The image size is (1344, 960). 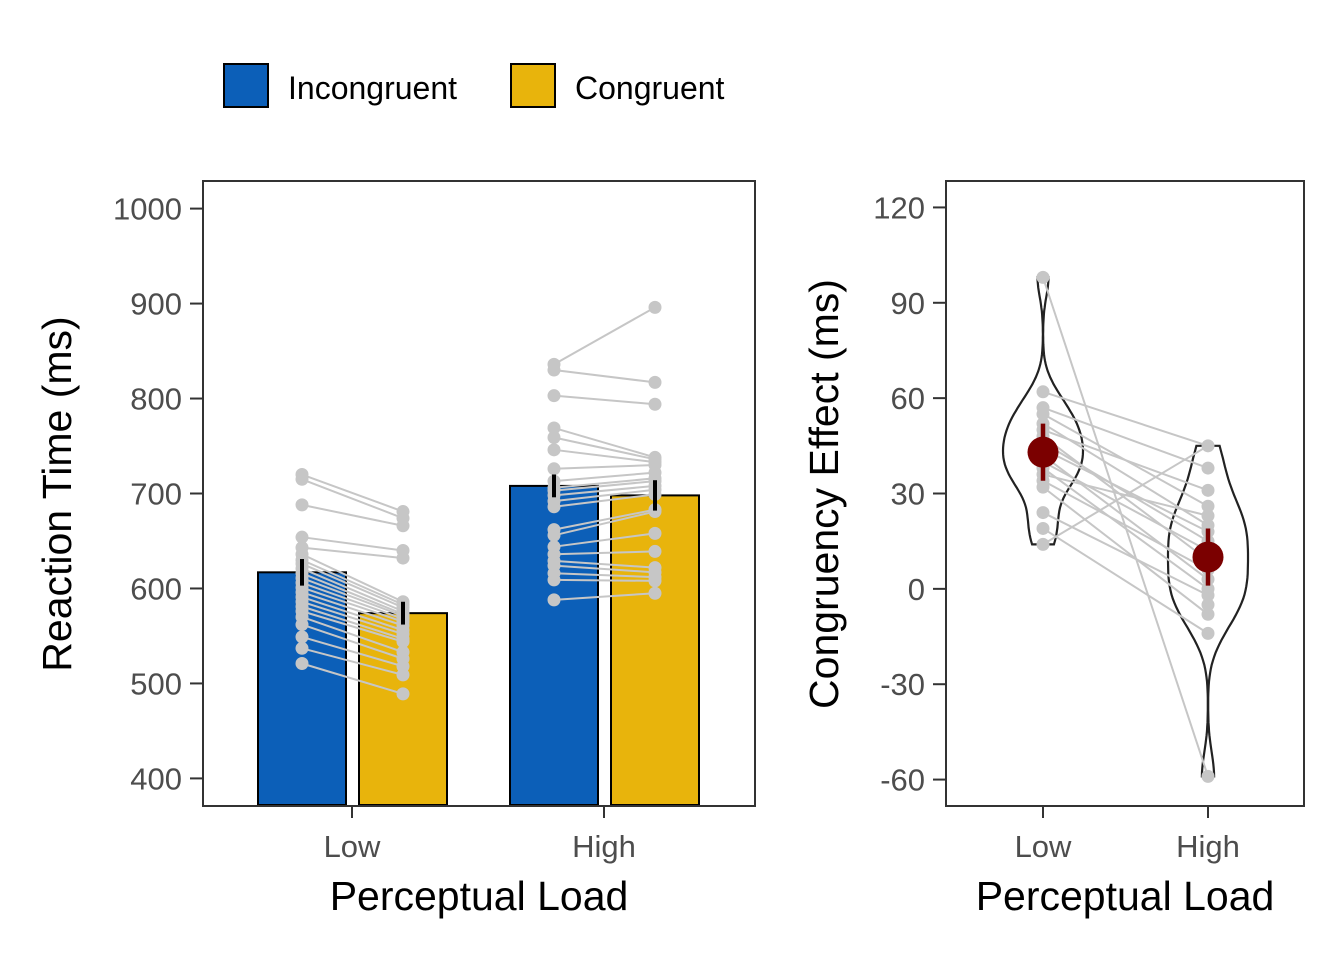 I want to click on legend-label-congruent: Congruent, so click(x=650, y=88).